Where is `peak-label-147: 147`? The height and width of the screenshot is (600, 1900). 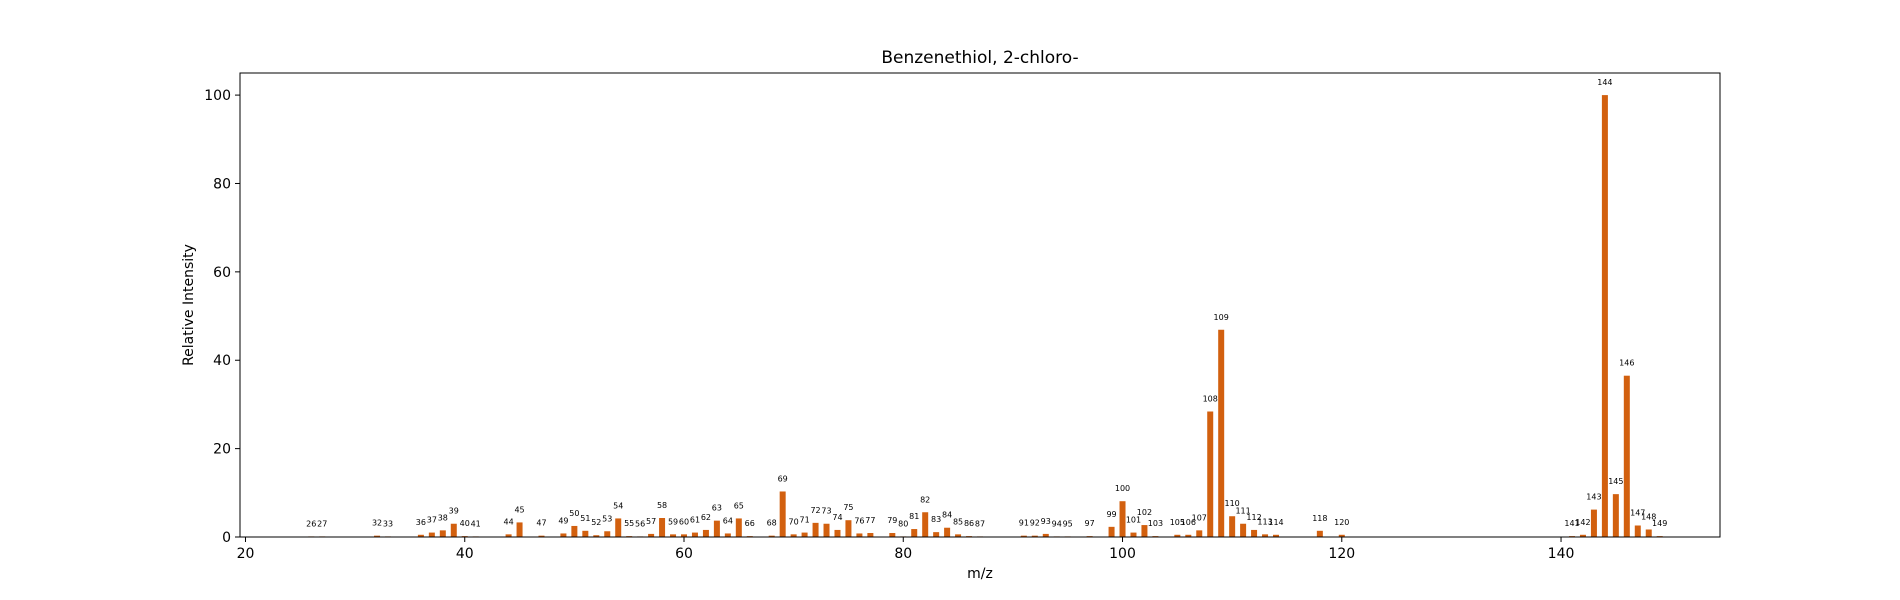
peak-label-147: 147 is located at coordinates (1637, 513).